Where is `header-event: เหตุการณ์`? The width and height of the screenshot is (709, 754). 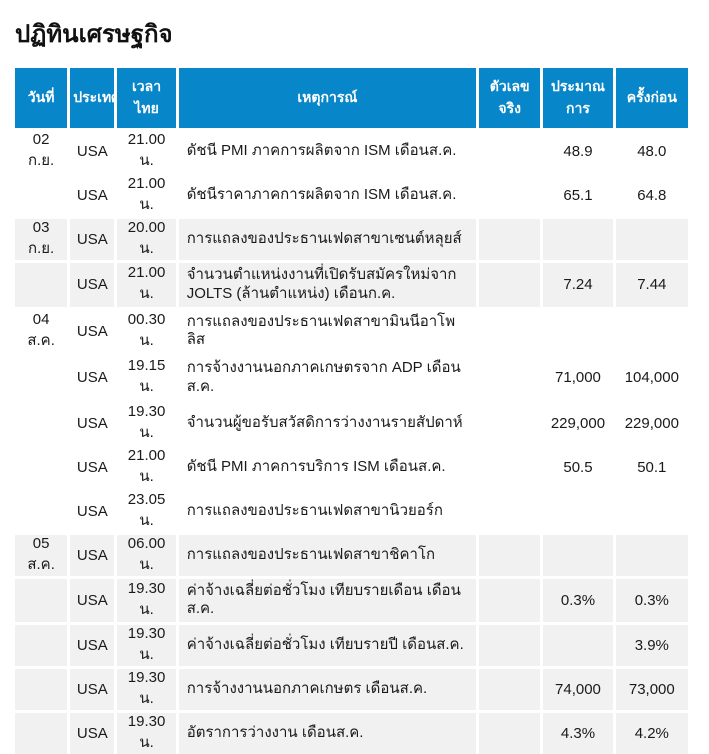
header-event: เหตุการณ์ is located at coordinates (327, 98).